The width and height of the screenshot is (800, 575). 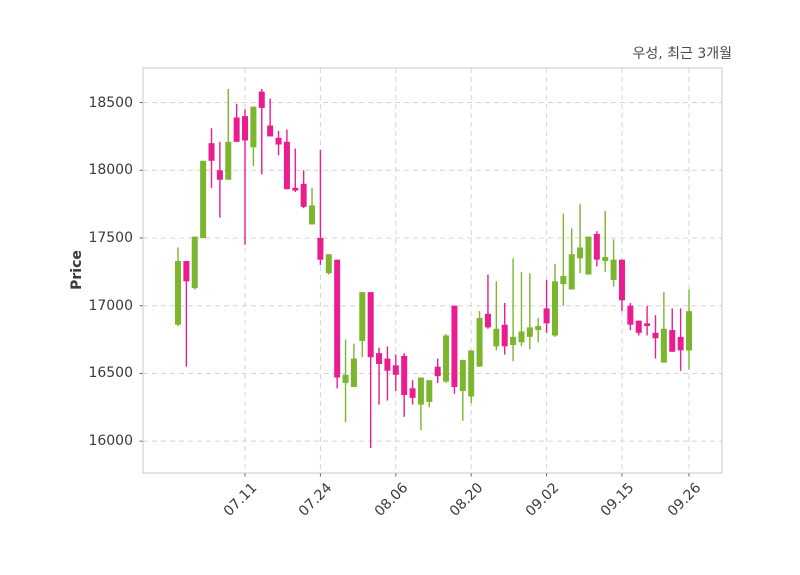 What do you see at coordinates (110, 170) in the screenshot?
I see `y-tick-label: 18000` at bounding box center [110, 170].